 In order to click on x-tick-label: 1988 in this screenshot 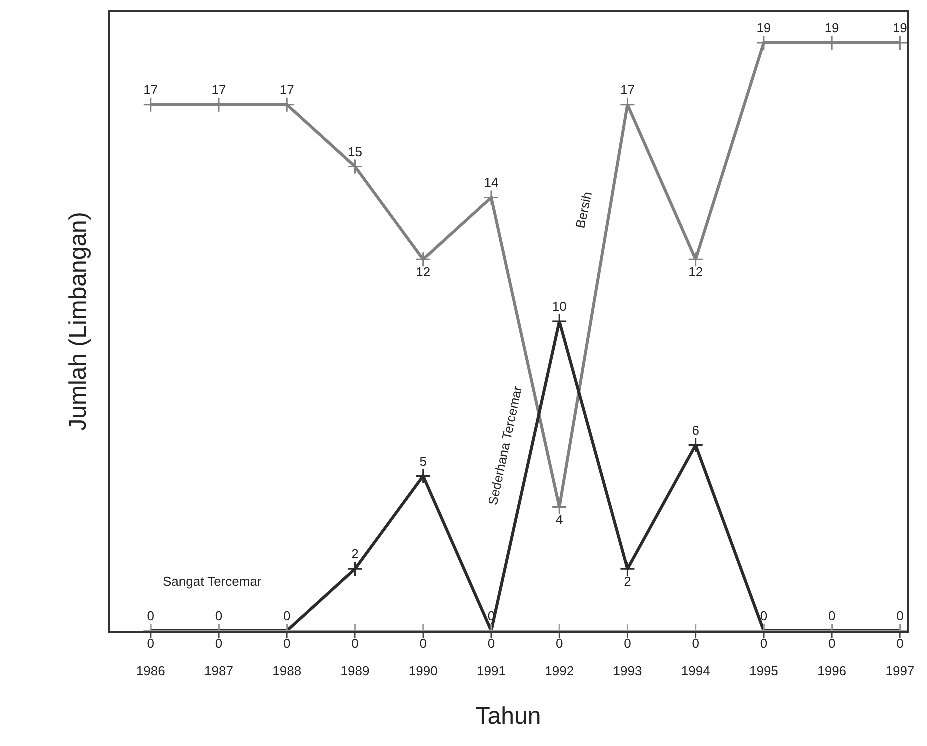, I will do `click(287, 670)`.